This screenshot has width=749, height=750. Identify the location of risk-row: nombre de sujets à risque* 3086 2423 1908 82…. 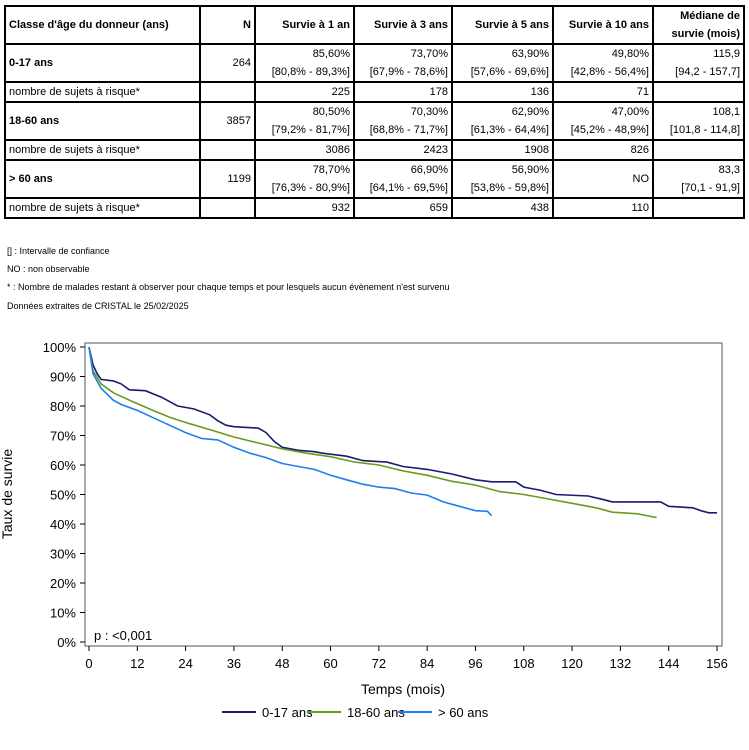
(374, 150).